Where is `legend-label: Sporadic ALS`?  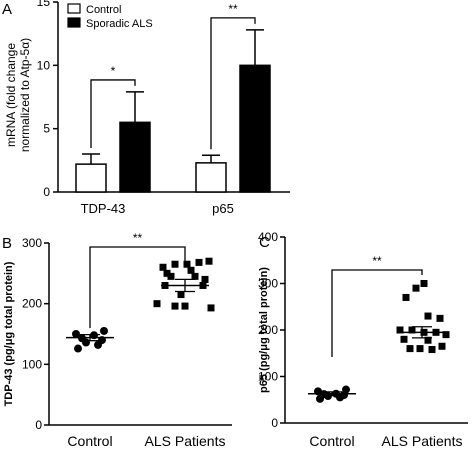
legend-label: Sporadic ALS is located at coordinates (119, 24).